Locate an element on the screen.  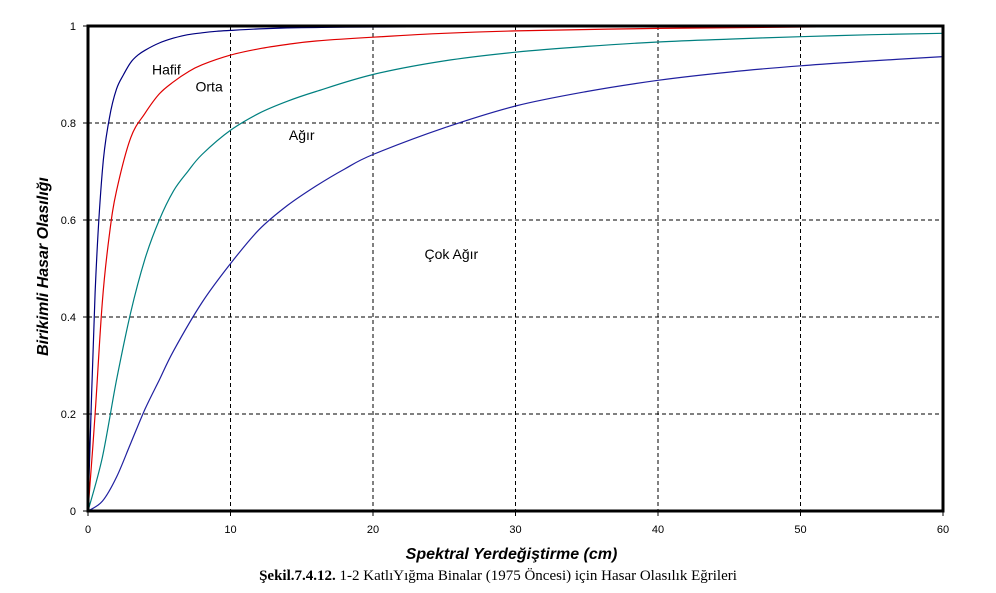
x-tick-label: 60 is located at coordinates (943, 530).